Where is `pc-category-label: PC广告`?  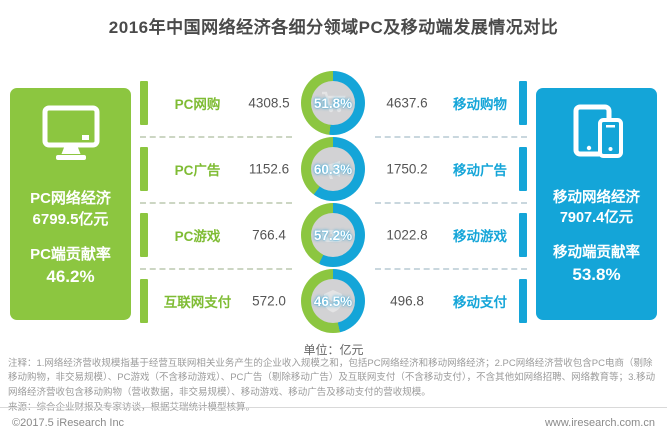 pc-category-label: PC广告 is located at coordinates (197, 170).